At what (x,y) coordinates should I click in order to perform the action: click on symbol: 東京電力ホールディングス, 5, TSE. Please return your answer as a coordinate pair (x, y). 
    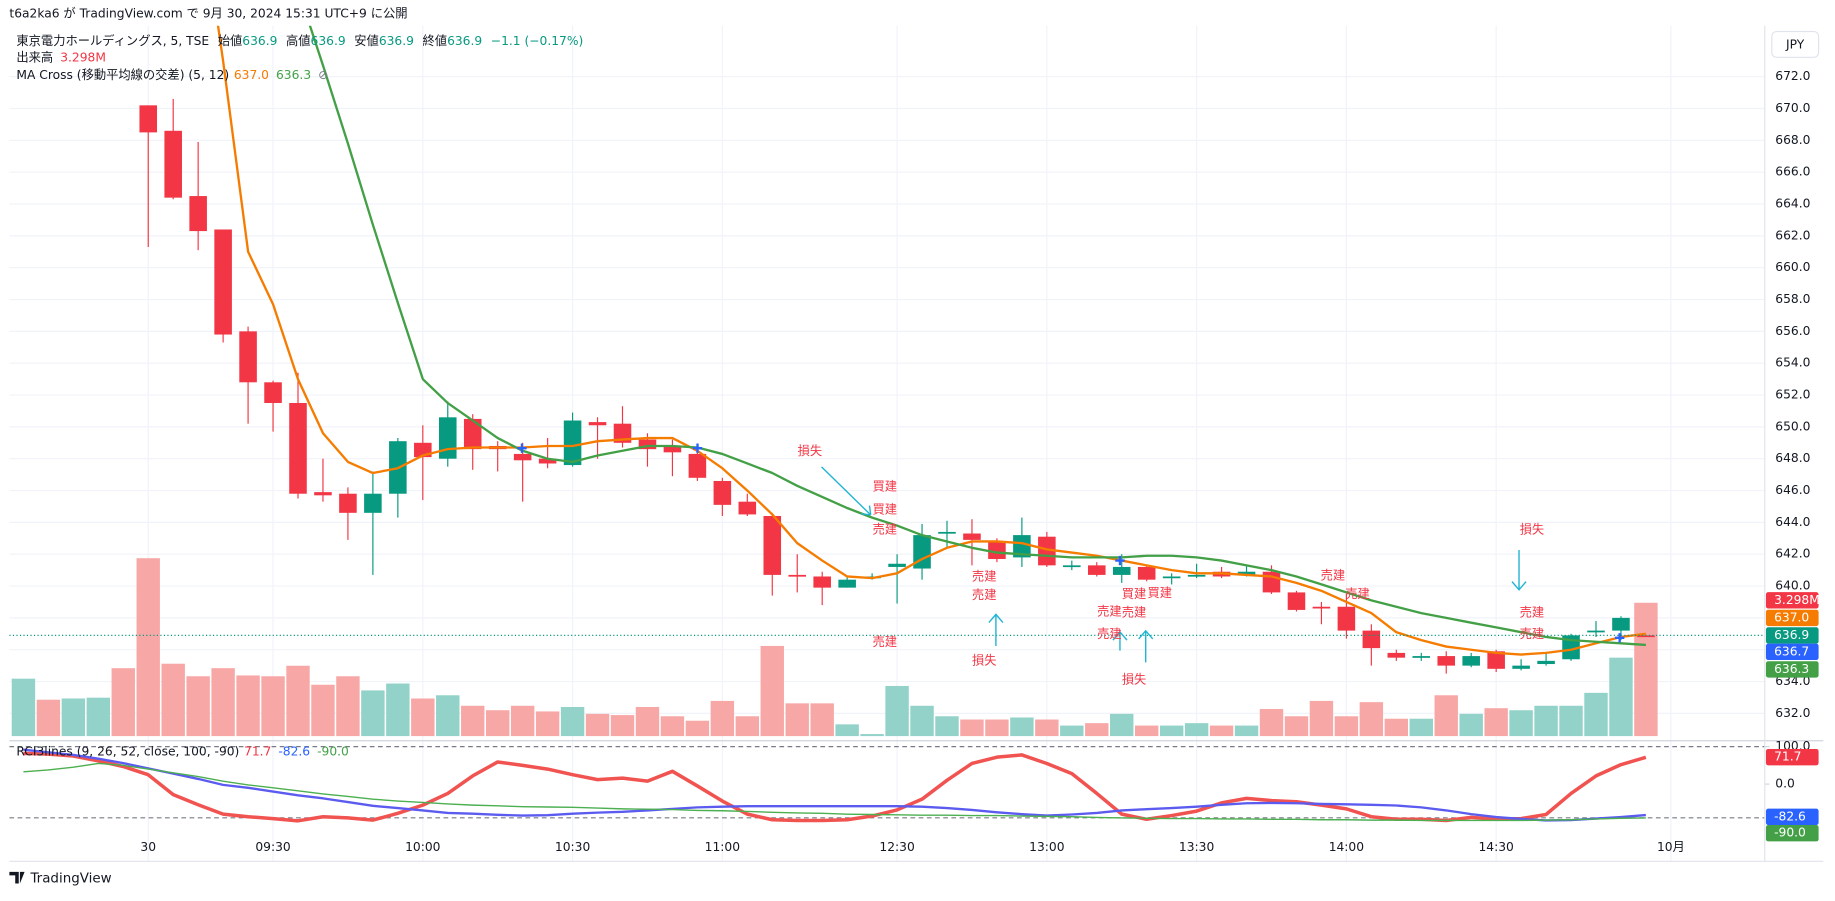
    Looking at the image, I should click on (112, 39).